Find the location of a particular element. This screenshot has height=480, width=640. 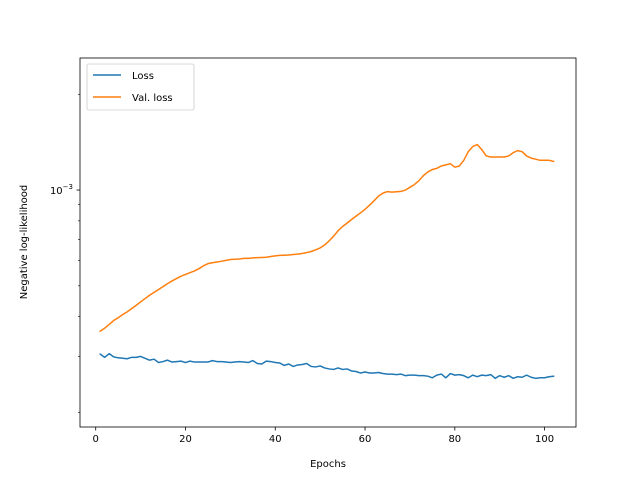

y-tick-label-exponent: −3 is located at coordinates (68, 187).